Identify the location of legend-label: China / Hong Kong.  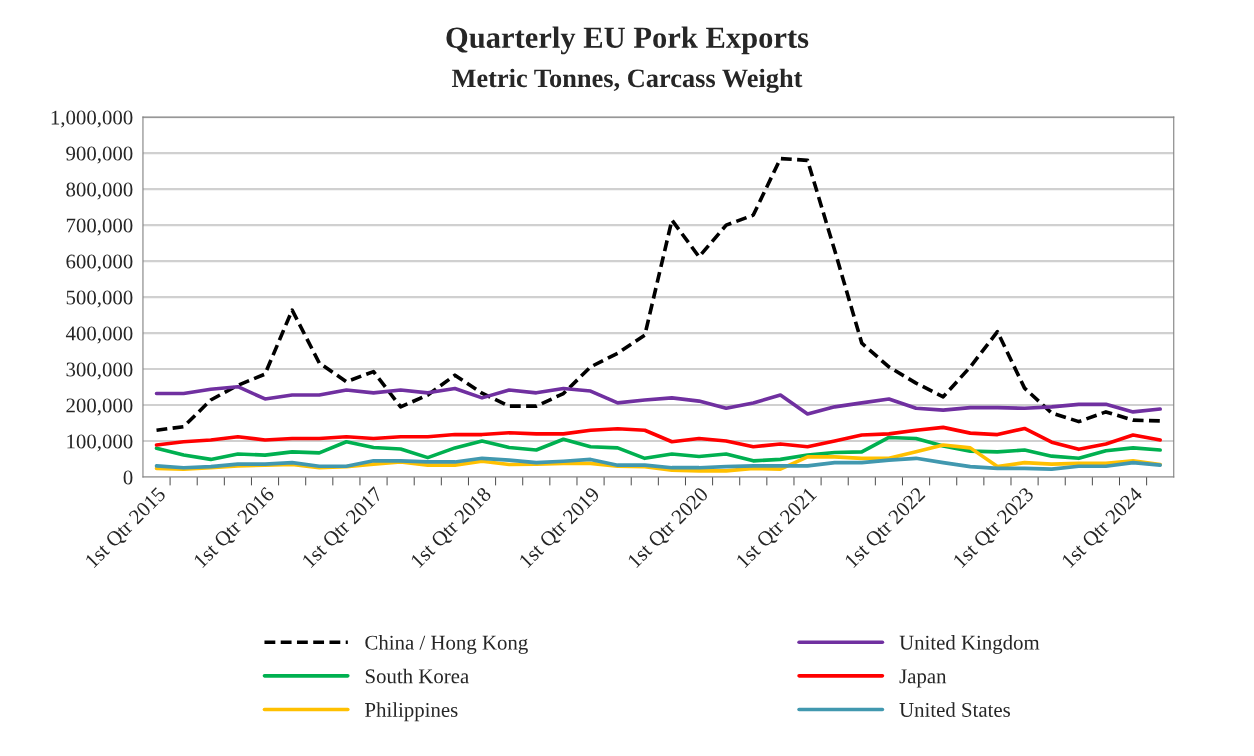
(446, 644).